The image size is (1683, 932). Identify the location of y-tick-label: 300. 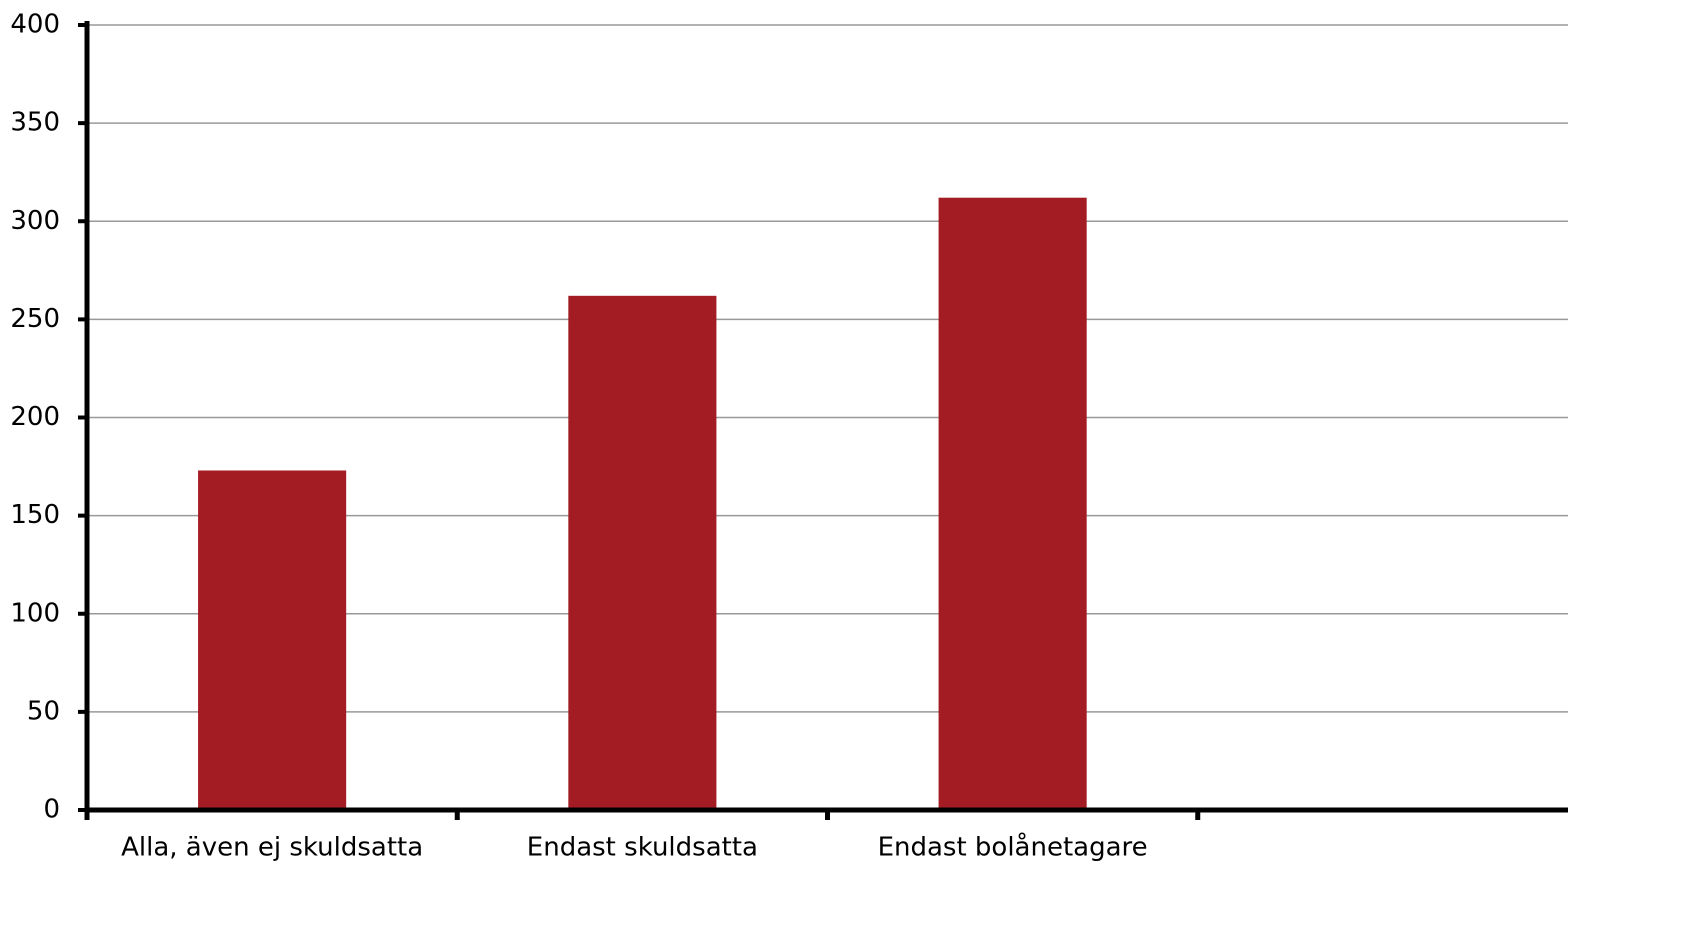
(35, 221).